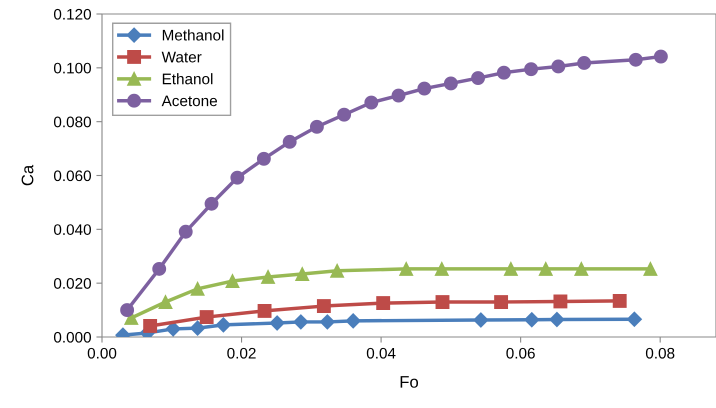 This screenshot has height=408, width=716. Describe the element at coordinates (193, 35) in the screenshot. I see `legend-label: Methanol` at that location.